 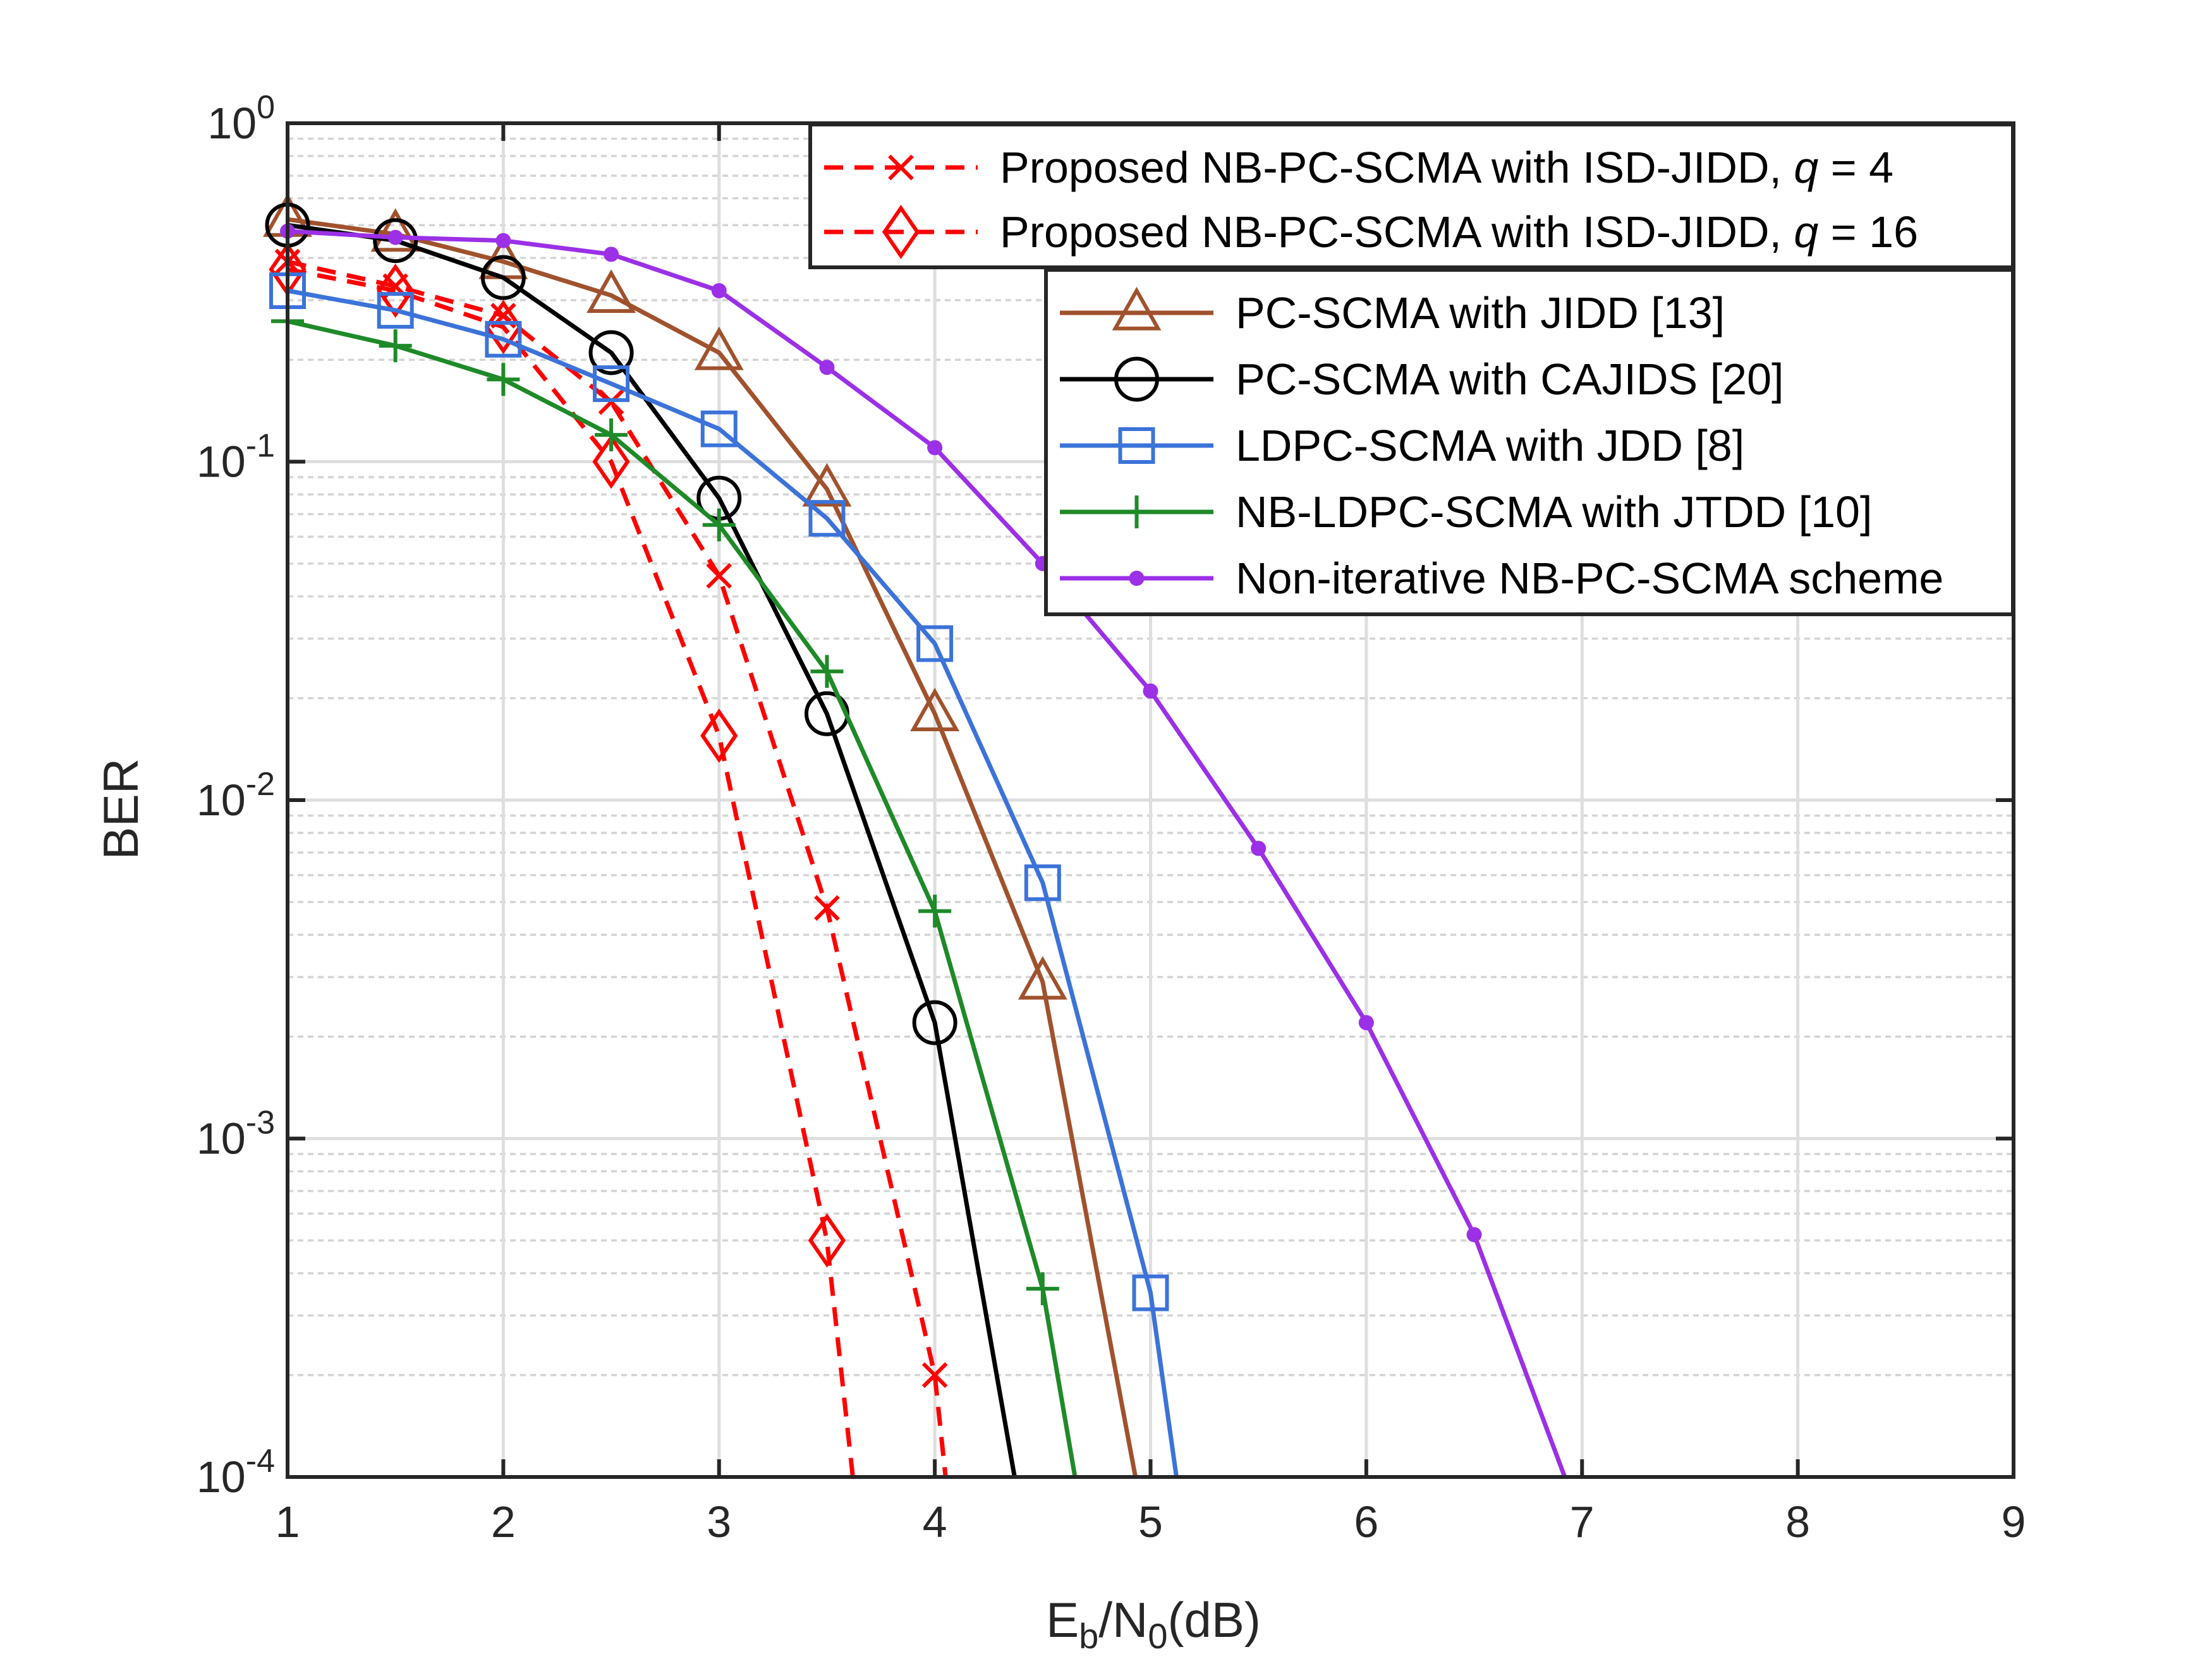 I want to click on y-tick-label: 10⁻¹, so click(x=236, y=457).